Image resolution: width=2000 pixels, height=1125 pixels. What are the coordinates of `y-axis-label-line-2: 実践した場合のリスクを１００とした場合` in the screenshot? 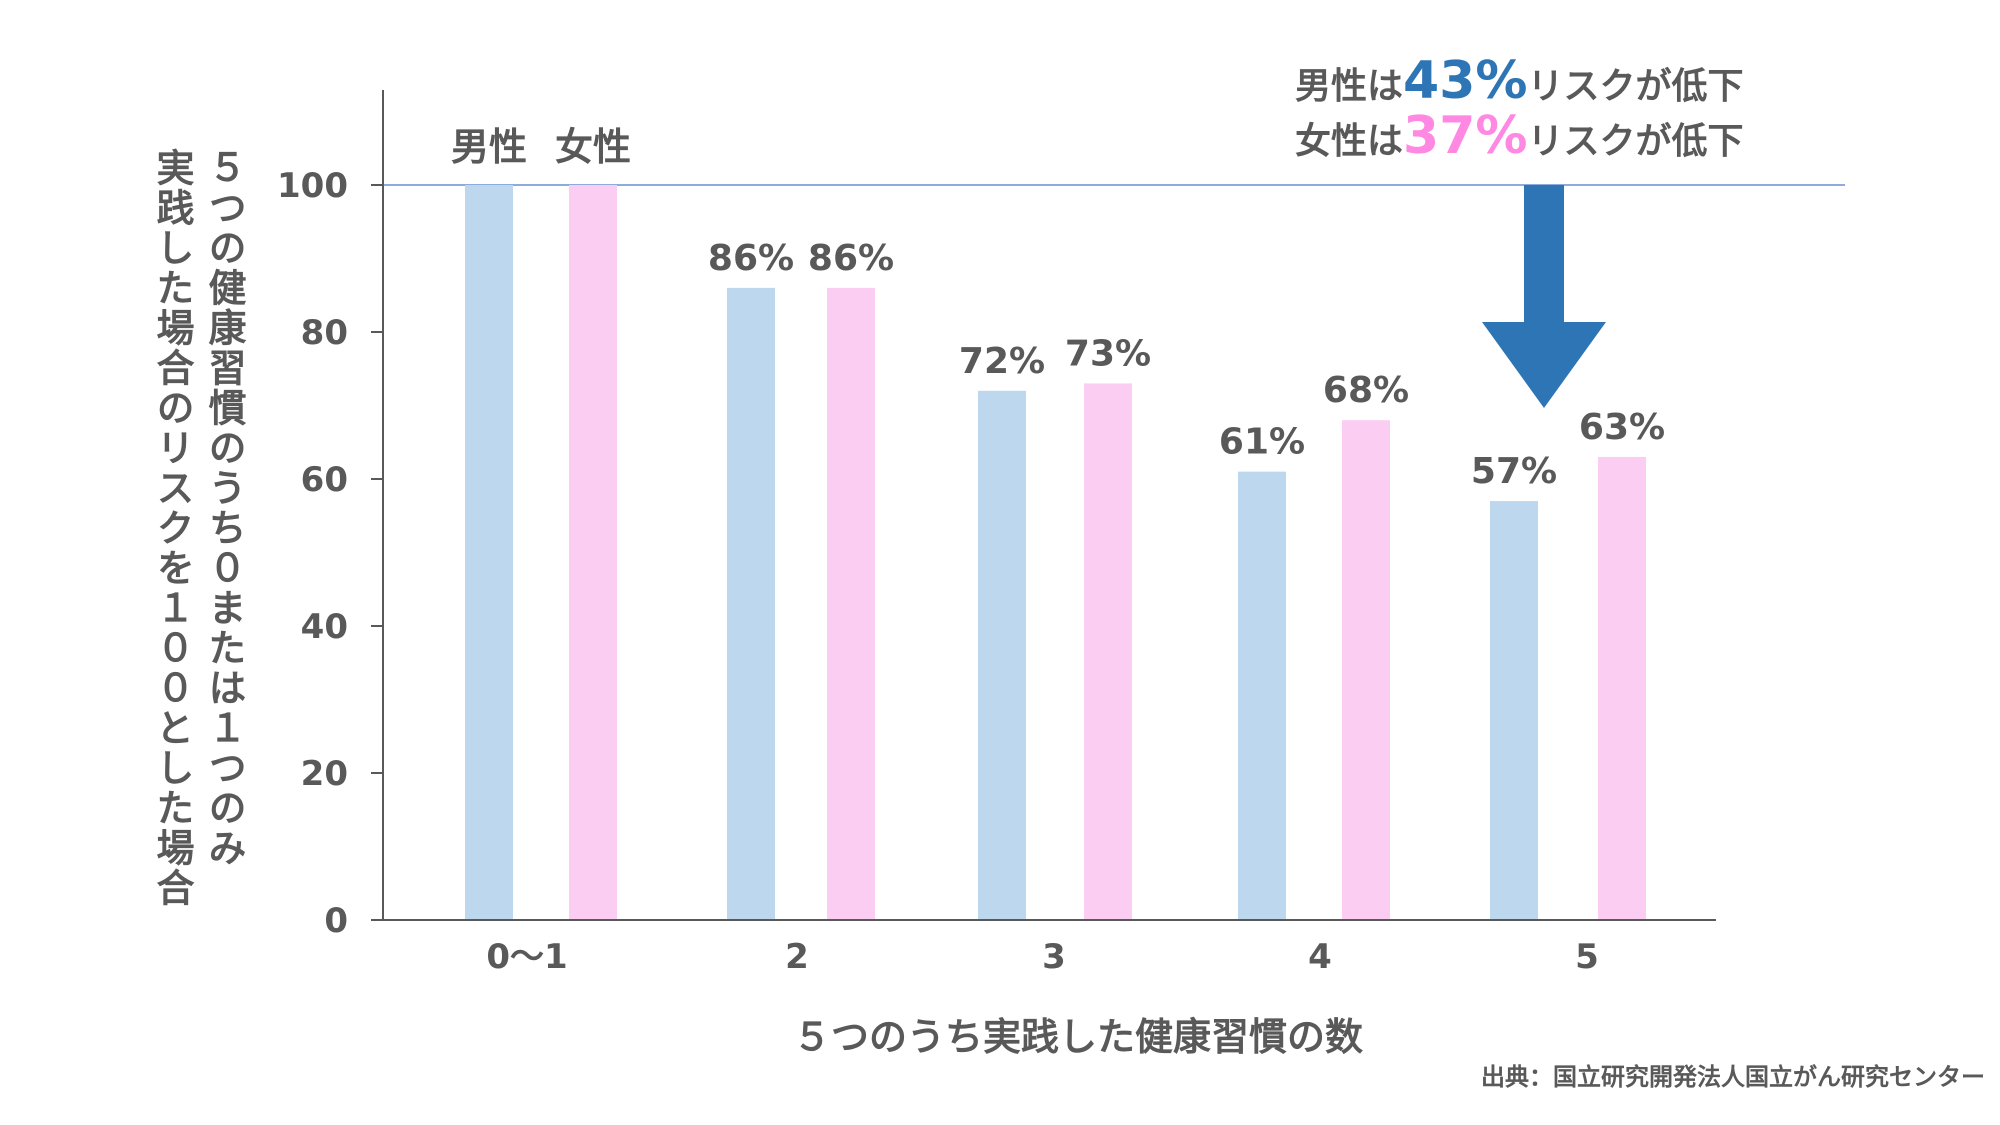 It's located at (172, 528).